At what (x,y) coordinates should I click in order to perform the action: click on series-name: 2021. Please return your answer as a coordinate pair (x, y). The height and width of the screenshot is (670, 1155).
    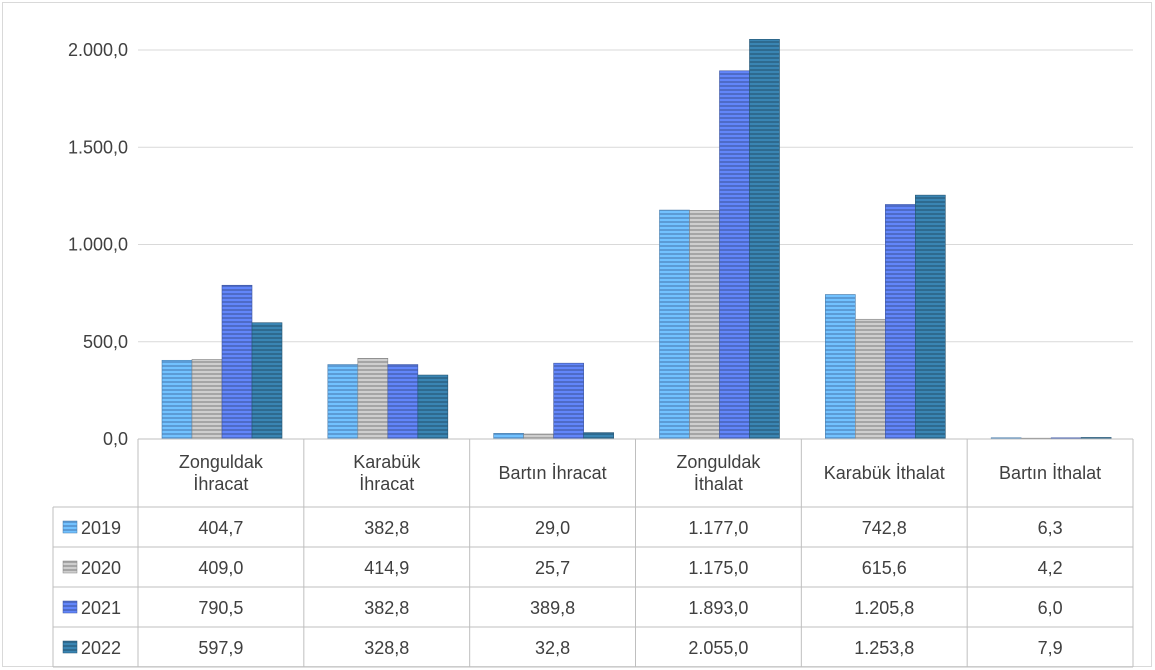
    Looking at the image, I should click on (101, 608).